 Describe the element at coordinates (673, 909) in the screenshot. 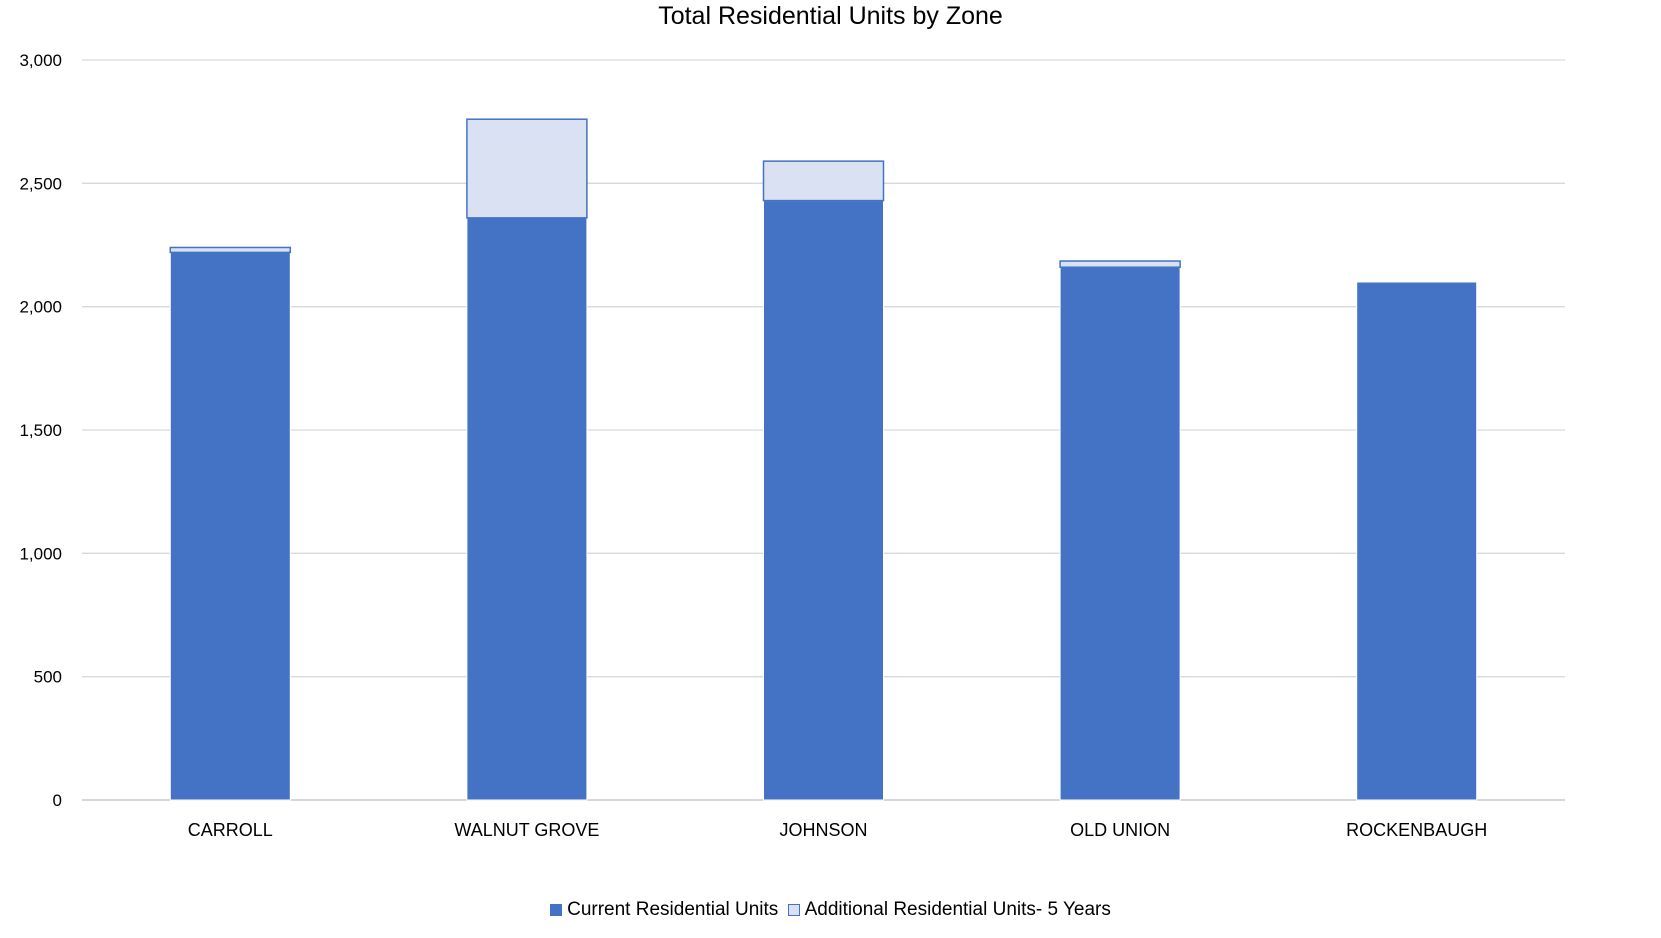

I see `legend-label-current: Current Residential Units` at that location.